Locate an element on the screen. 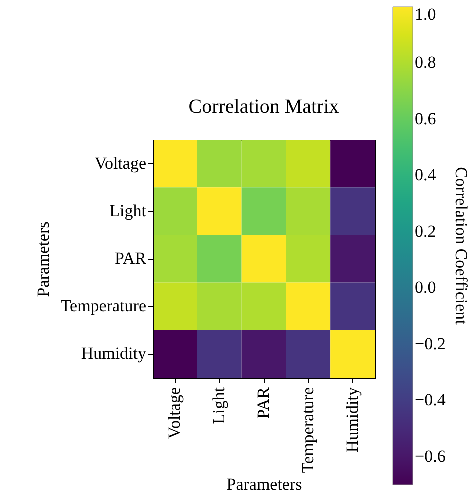 The width and height of the screenshot is (470, 498). color-bar-label: 0.0 is located at coordinates (425, 288).